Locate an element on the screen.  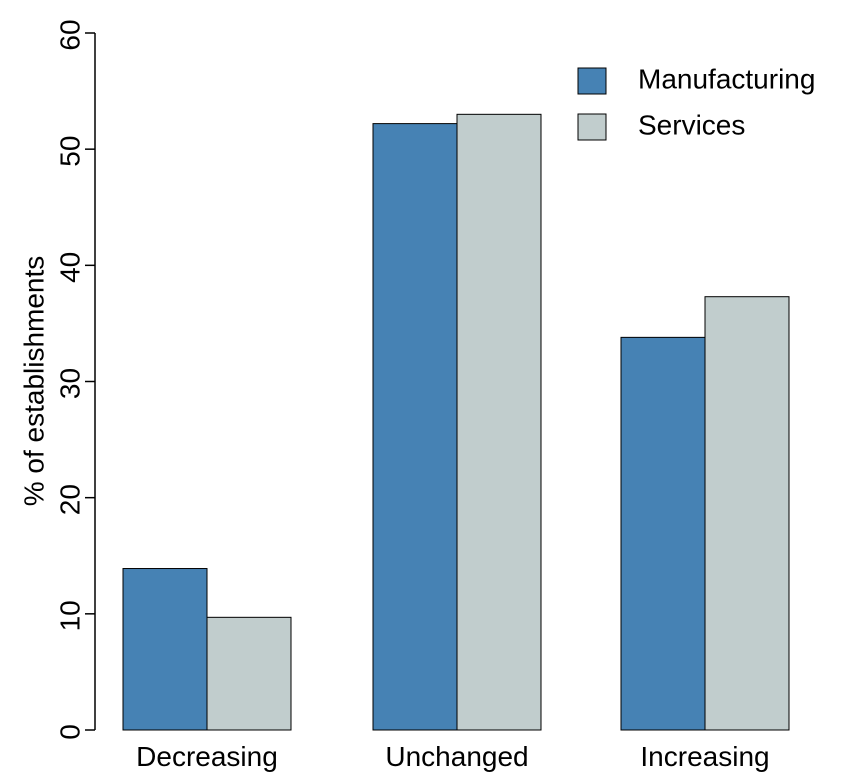
legend-swatch-services is located at coordinates (592, 127).